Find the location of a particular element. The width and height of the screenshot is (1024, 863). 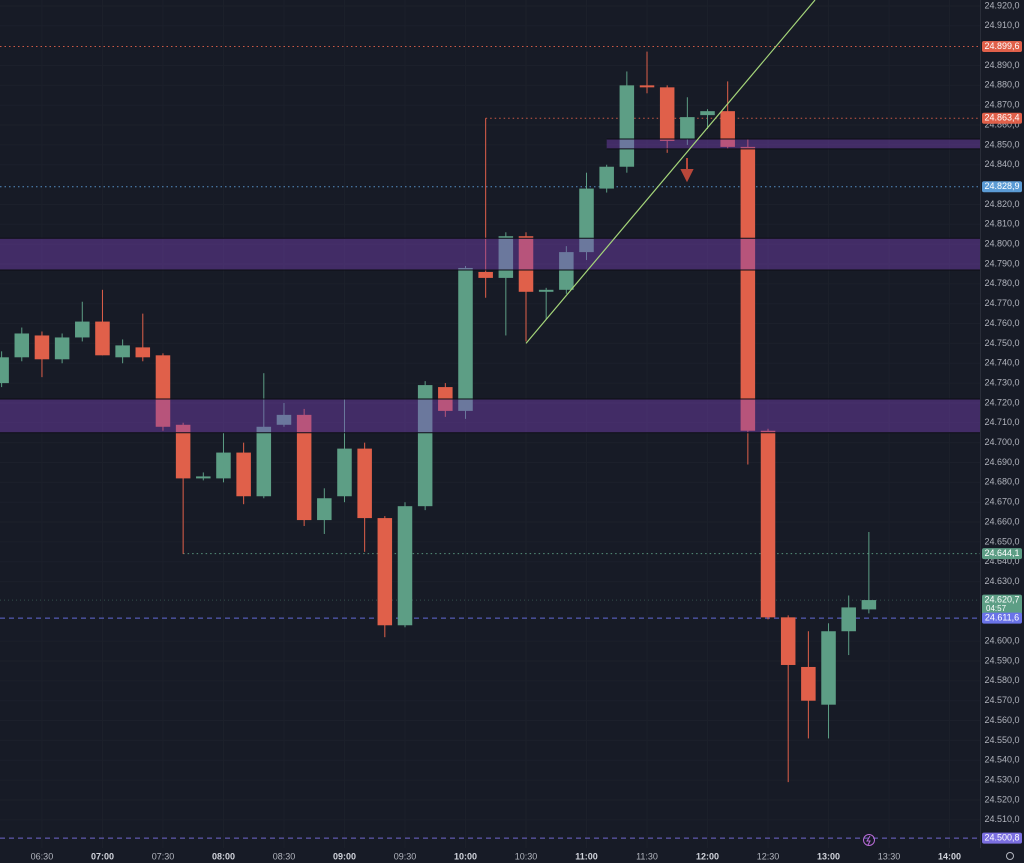

x-tick-label: 12:00 is located at coordinates (707, 856).